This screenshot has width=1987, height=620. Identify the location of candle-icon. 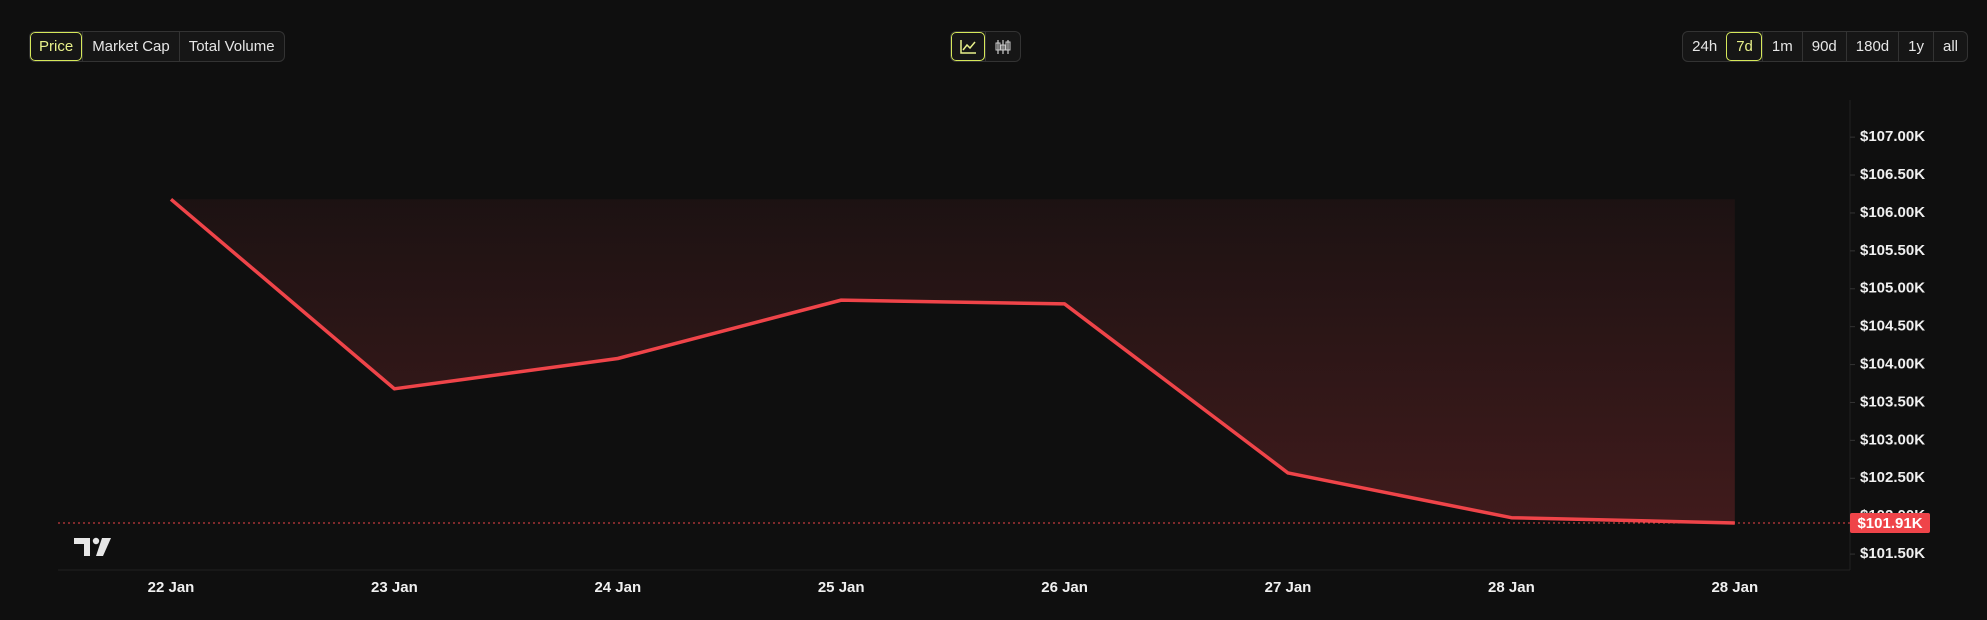
(1003, 46).